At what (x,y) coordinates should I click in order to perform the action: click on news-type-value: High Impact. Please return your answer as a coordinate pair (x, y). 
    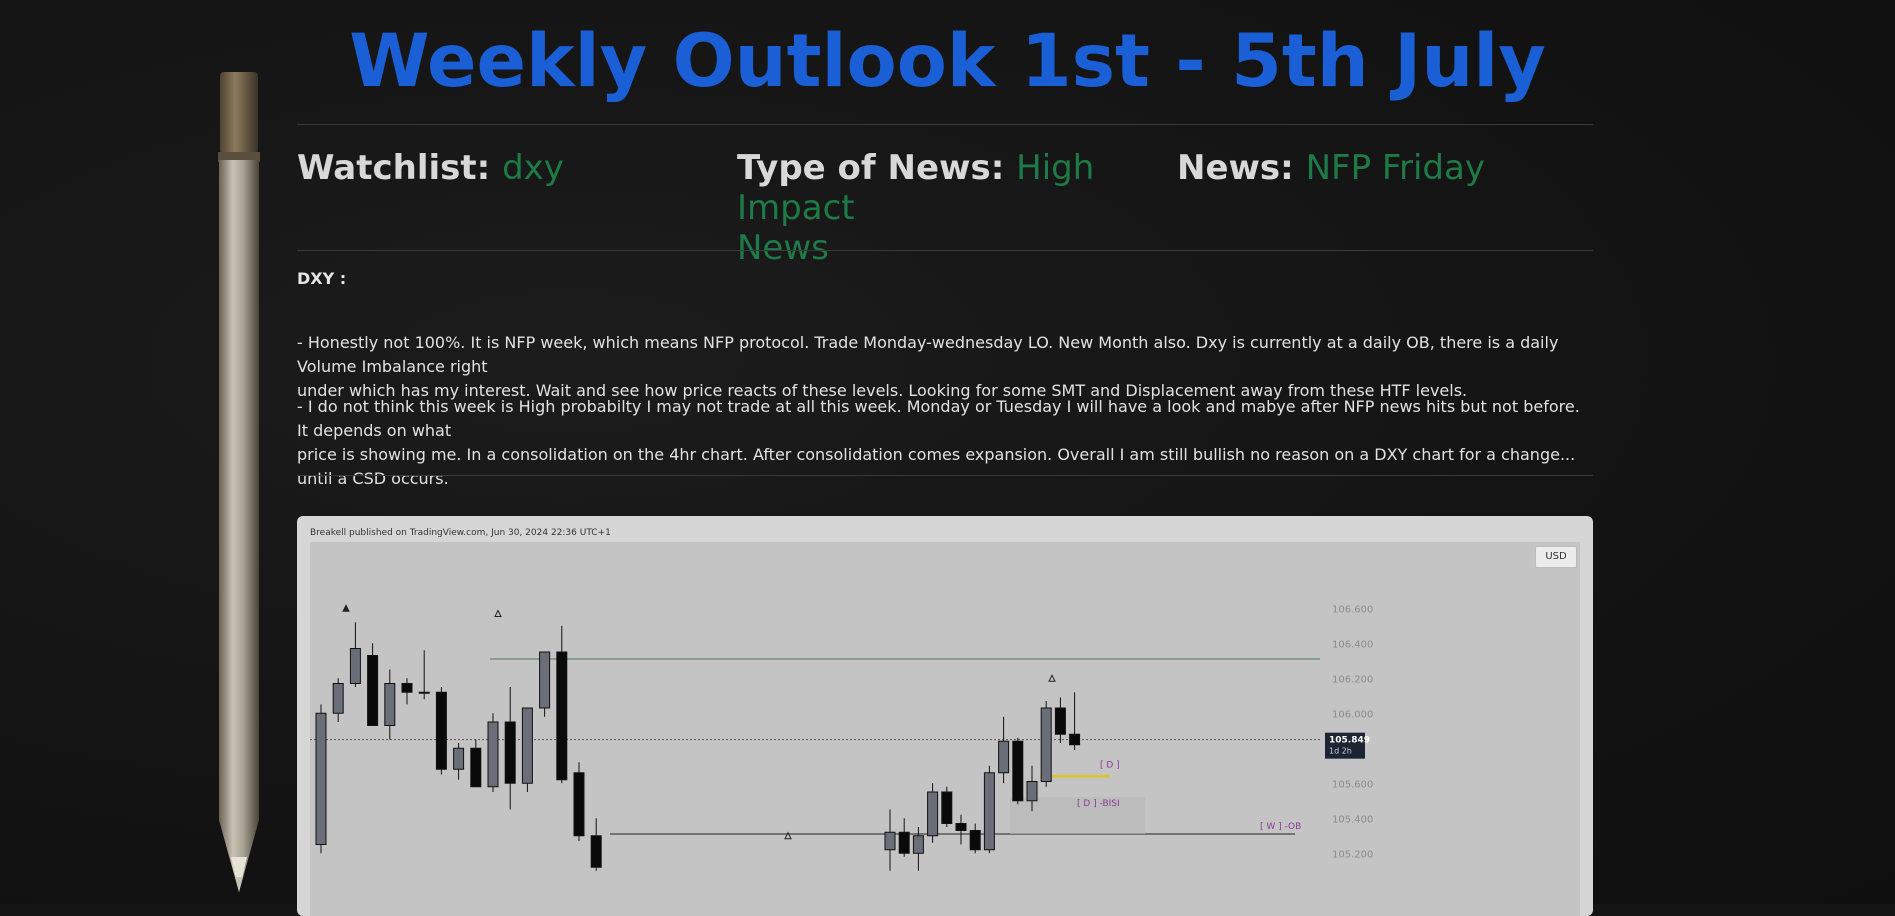
    Looking at the image, I should click on (916, 188).